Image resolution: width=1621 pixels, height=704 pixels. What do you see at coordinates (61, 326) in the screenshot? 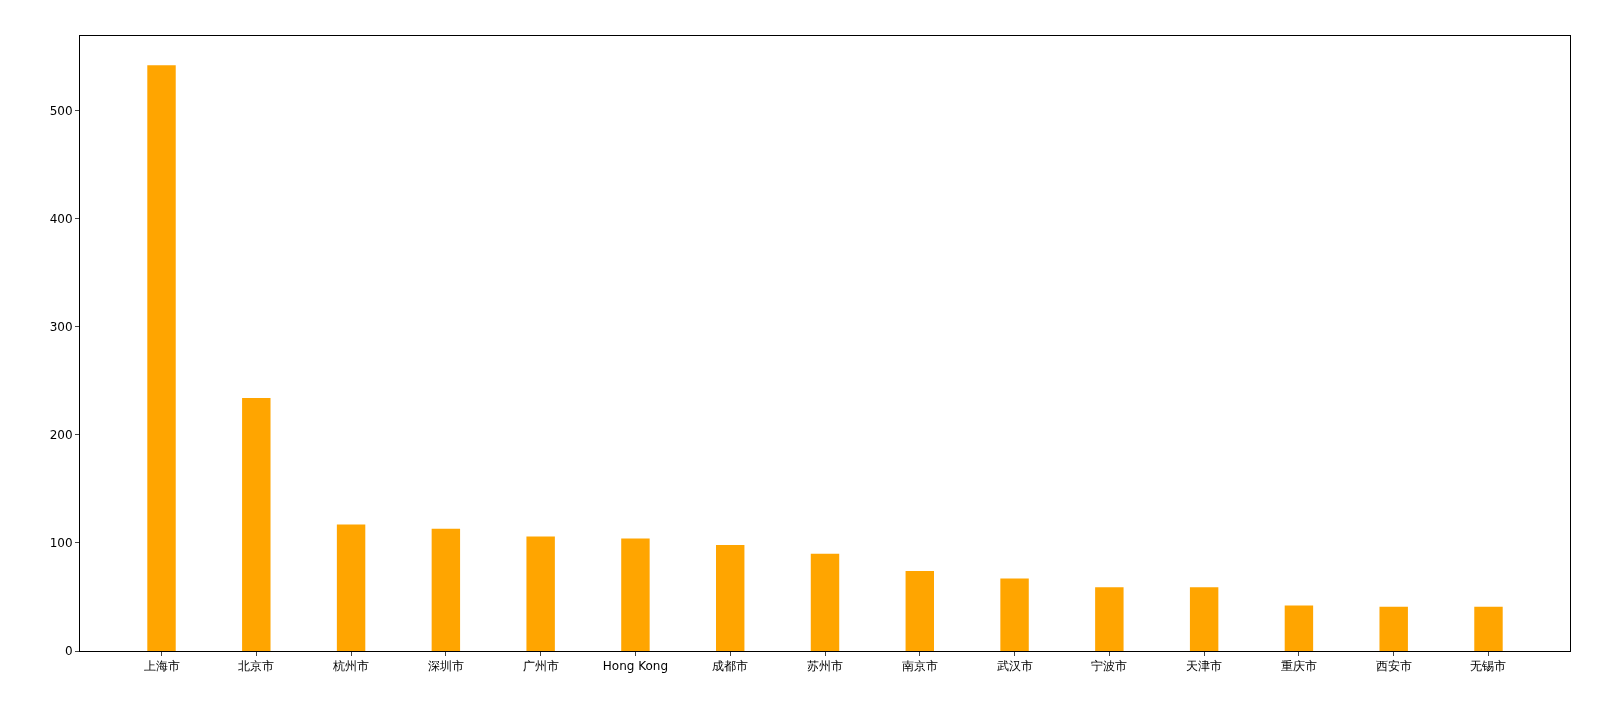
I see `y-tick-label: 300` at bounding box center [61, 326].